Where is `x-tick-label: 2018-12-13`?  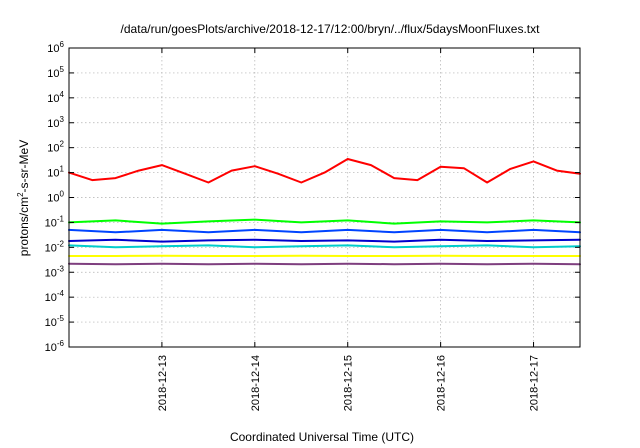 x-tick-label: 2018-12-13 is located at coordinates (163, 383).